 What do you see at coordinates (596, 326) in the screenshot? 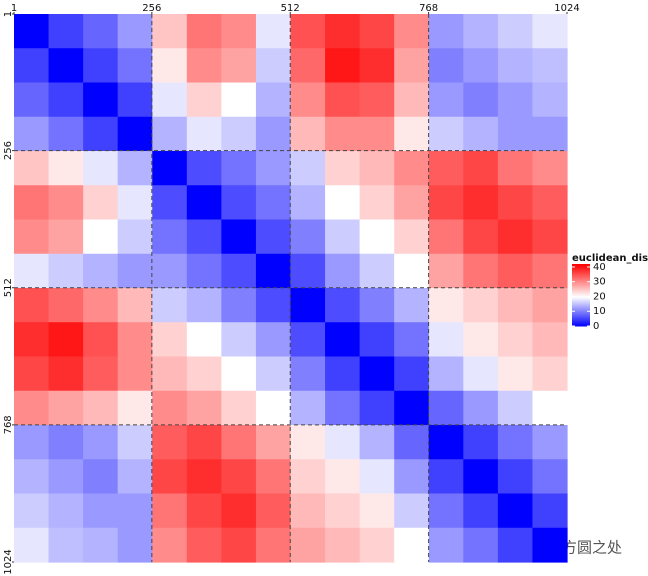
I see `colorbar-label: 0` at bounding box center [596, 326].